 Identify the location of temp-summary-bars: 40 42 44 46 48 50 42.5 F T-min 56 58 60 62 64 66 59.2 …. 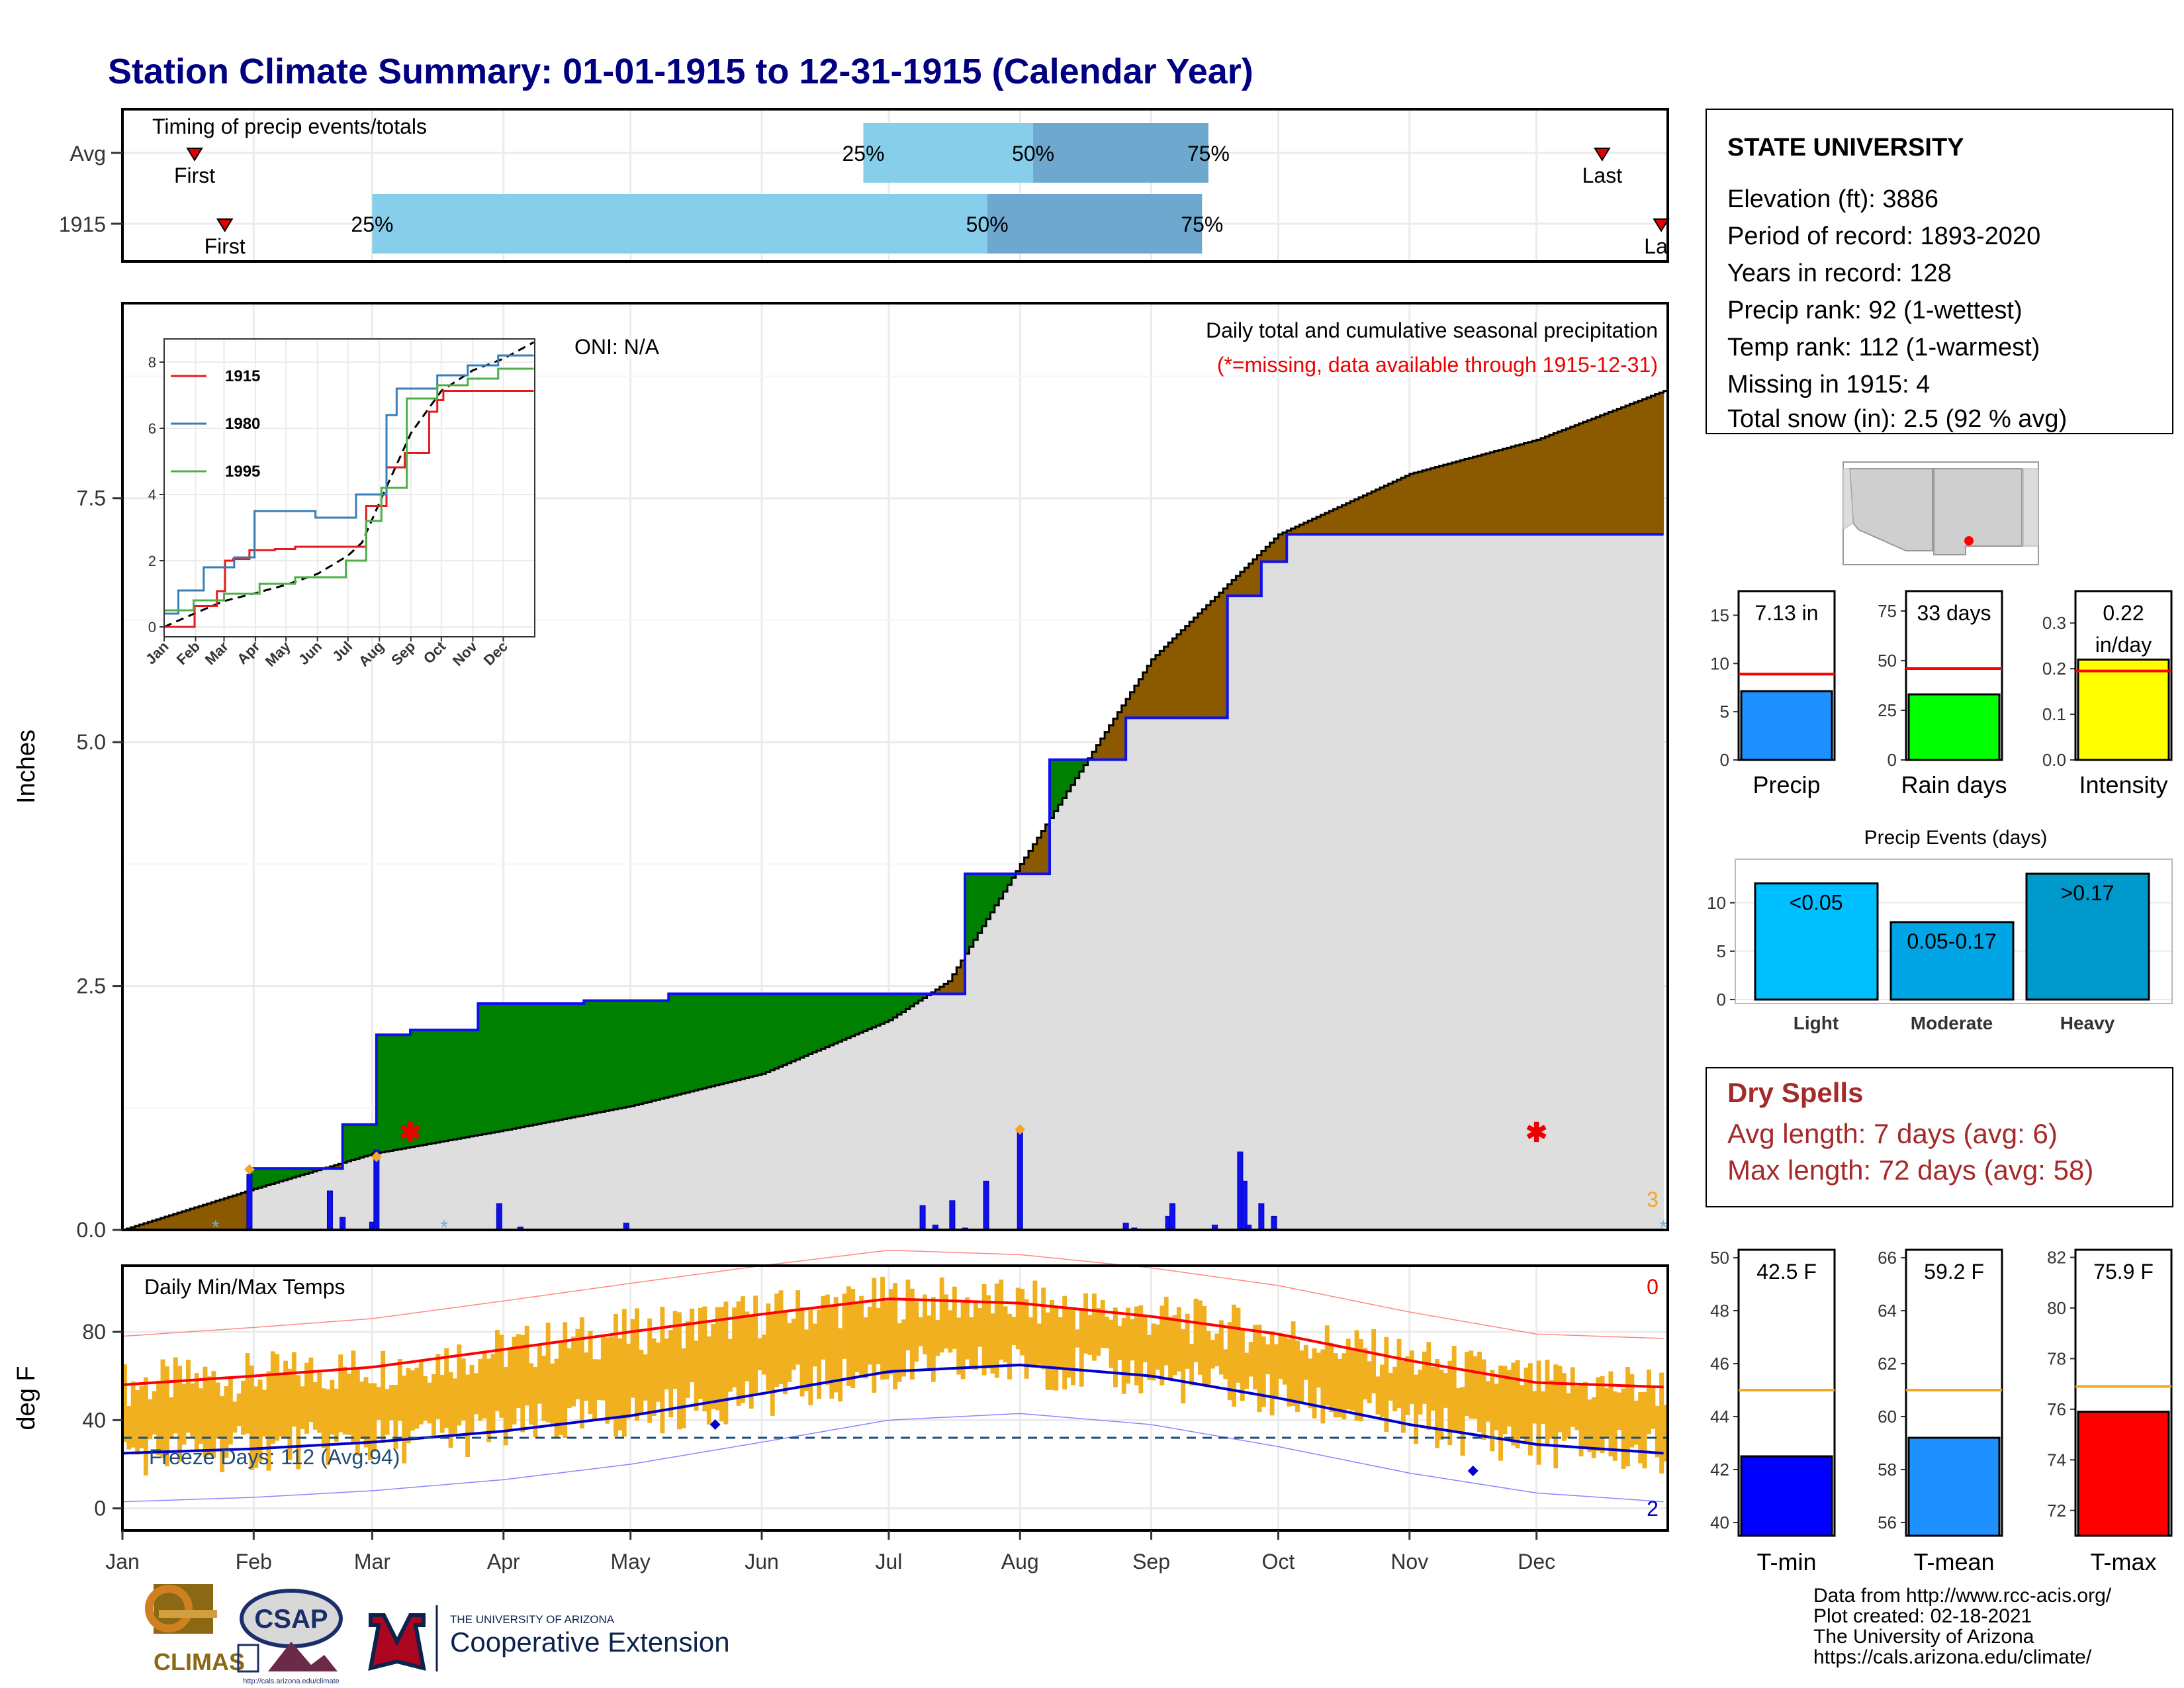
(1942, 1411).